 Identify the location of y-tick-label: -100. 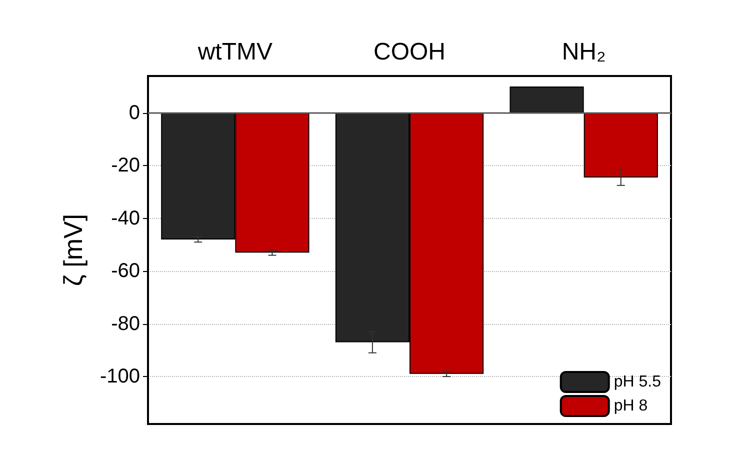
(120, 377).